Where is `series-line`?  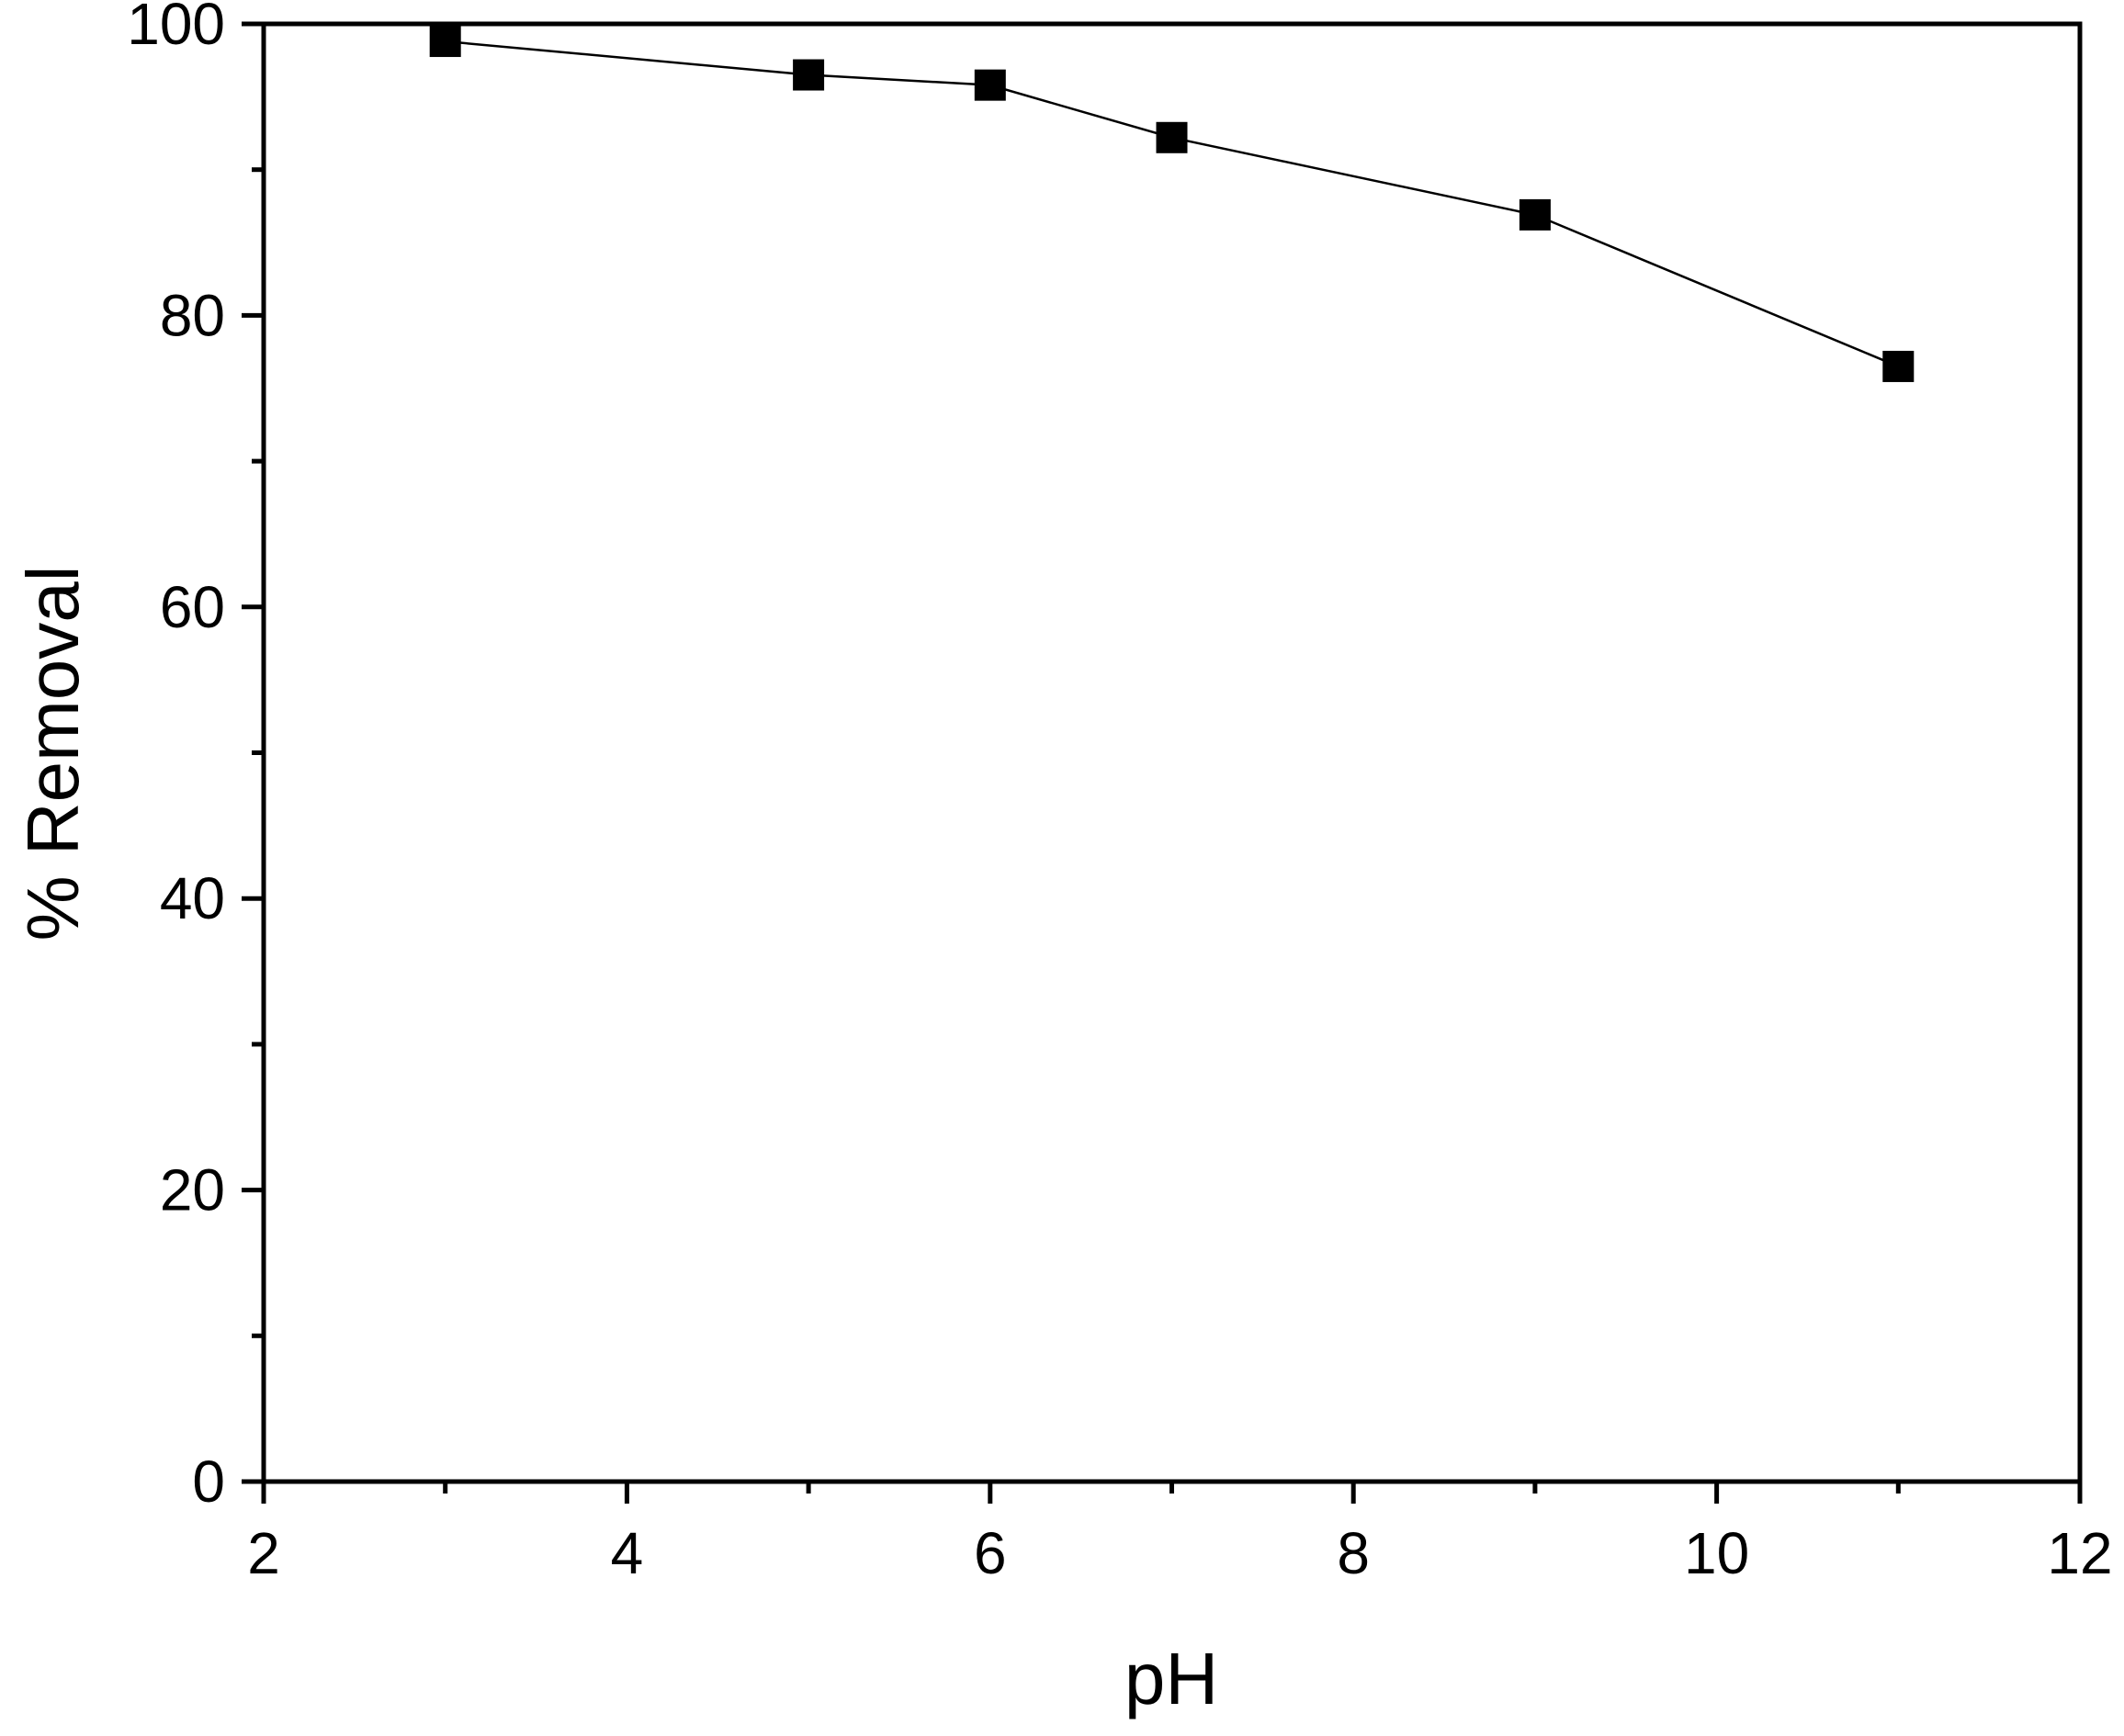
series-line is located at coordinates (1172, 203).